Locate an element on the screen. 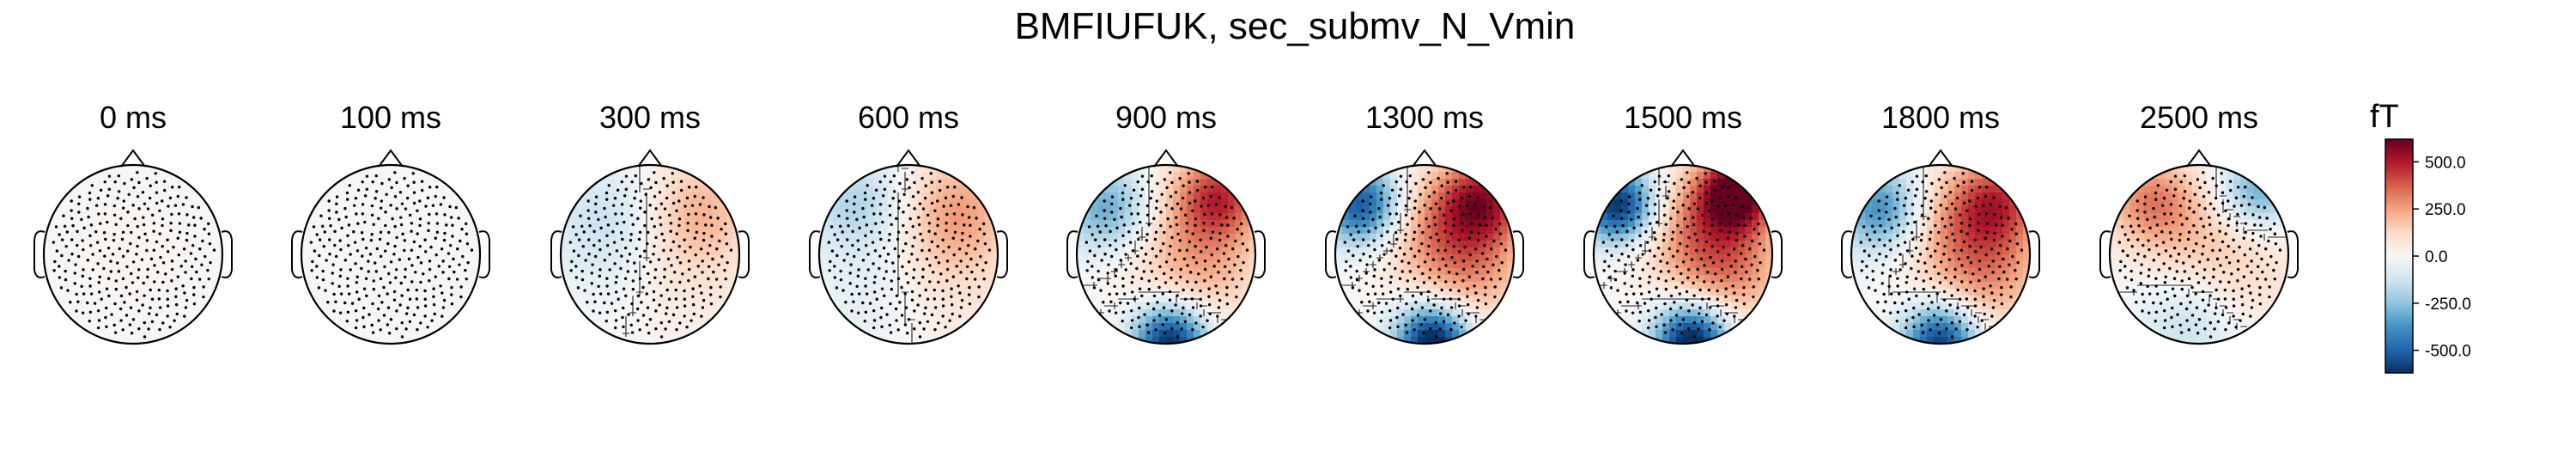  colorbar-ticks: 500.0 250.0 0.0 -250.0 -500.0 is located at coordinates (2442, 257).